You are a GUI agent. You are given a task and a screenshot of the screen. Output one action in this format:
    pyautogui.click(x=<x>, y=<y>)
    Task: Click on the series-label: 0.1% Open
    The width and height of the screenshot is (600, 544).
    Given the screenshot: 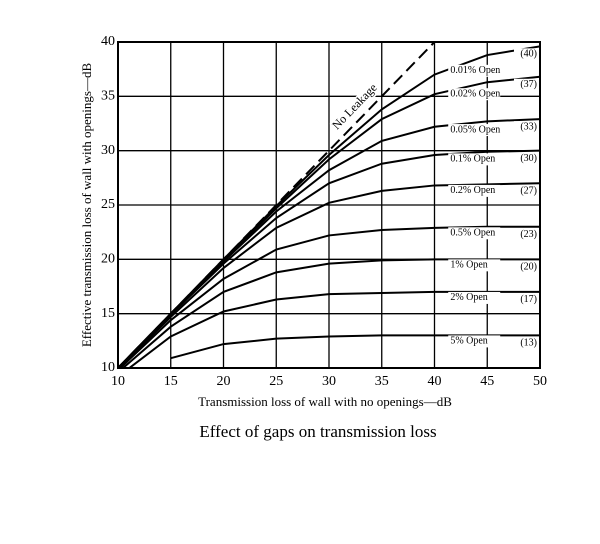 What is the action you would take?
    pyautogui.click(x=472, y=159)
    